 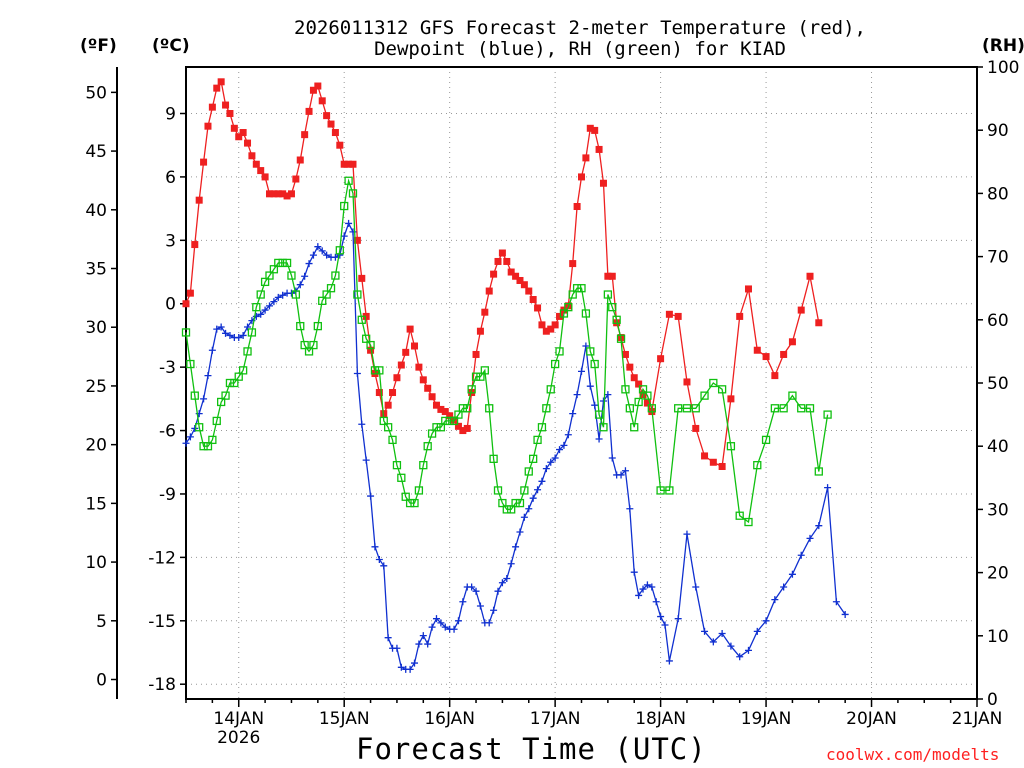 What do you see at coordinates (96, 387) in the screenshot?
I see `fahrenheit-tick-label: 25` at bounding box center [96, 387].